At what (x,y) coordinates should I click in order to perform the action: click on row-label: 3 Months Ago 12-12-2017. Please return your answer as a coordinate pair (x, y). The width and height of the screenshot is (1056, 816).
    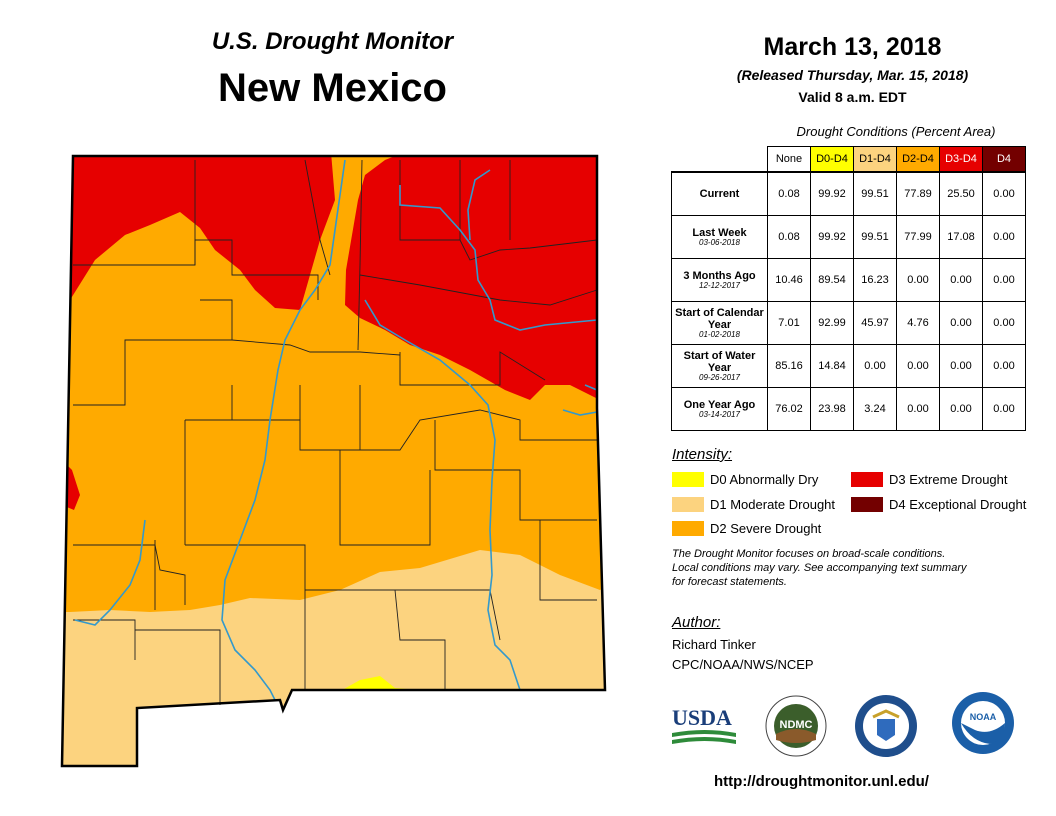
    Looking at the image, I should click on (719, 280).